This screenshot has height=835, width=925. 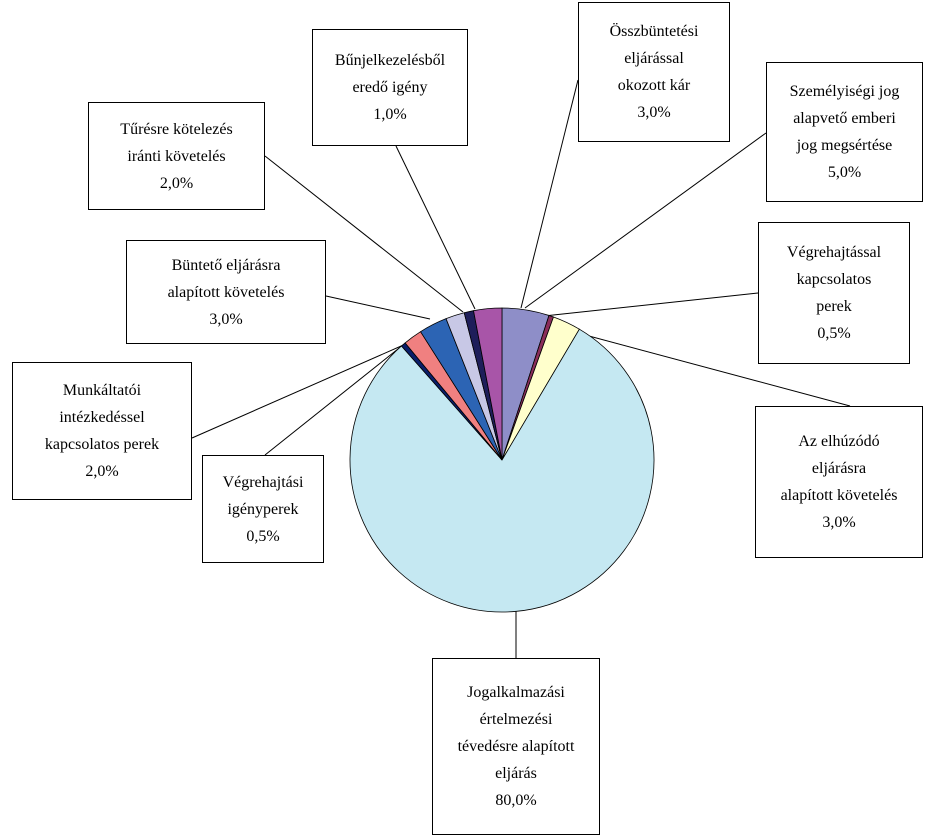 What do you see at coordinates (549, 194) in the screenshot?
I see `leader-line-overall-sentence` at bounding box center [549, 194].